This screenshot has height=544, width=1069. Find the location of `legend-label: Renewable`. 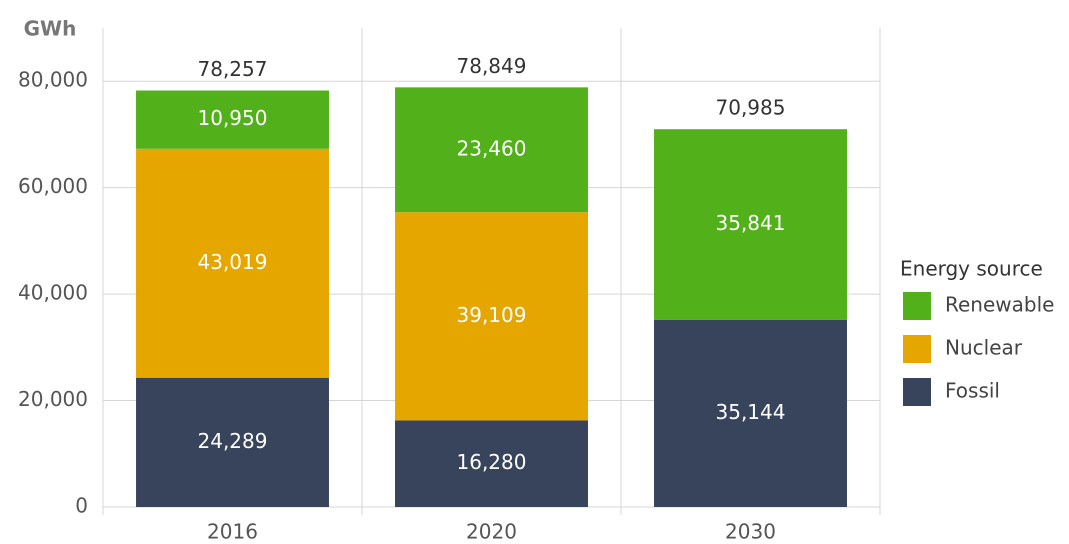

legend-label: Renewable is located at coordinates (999, 305).